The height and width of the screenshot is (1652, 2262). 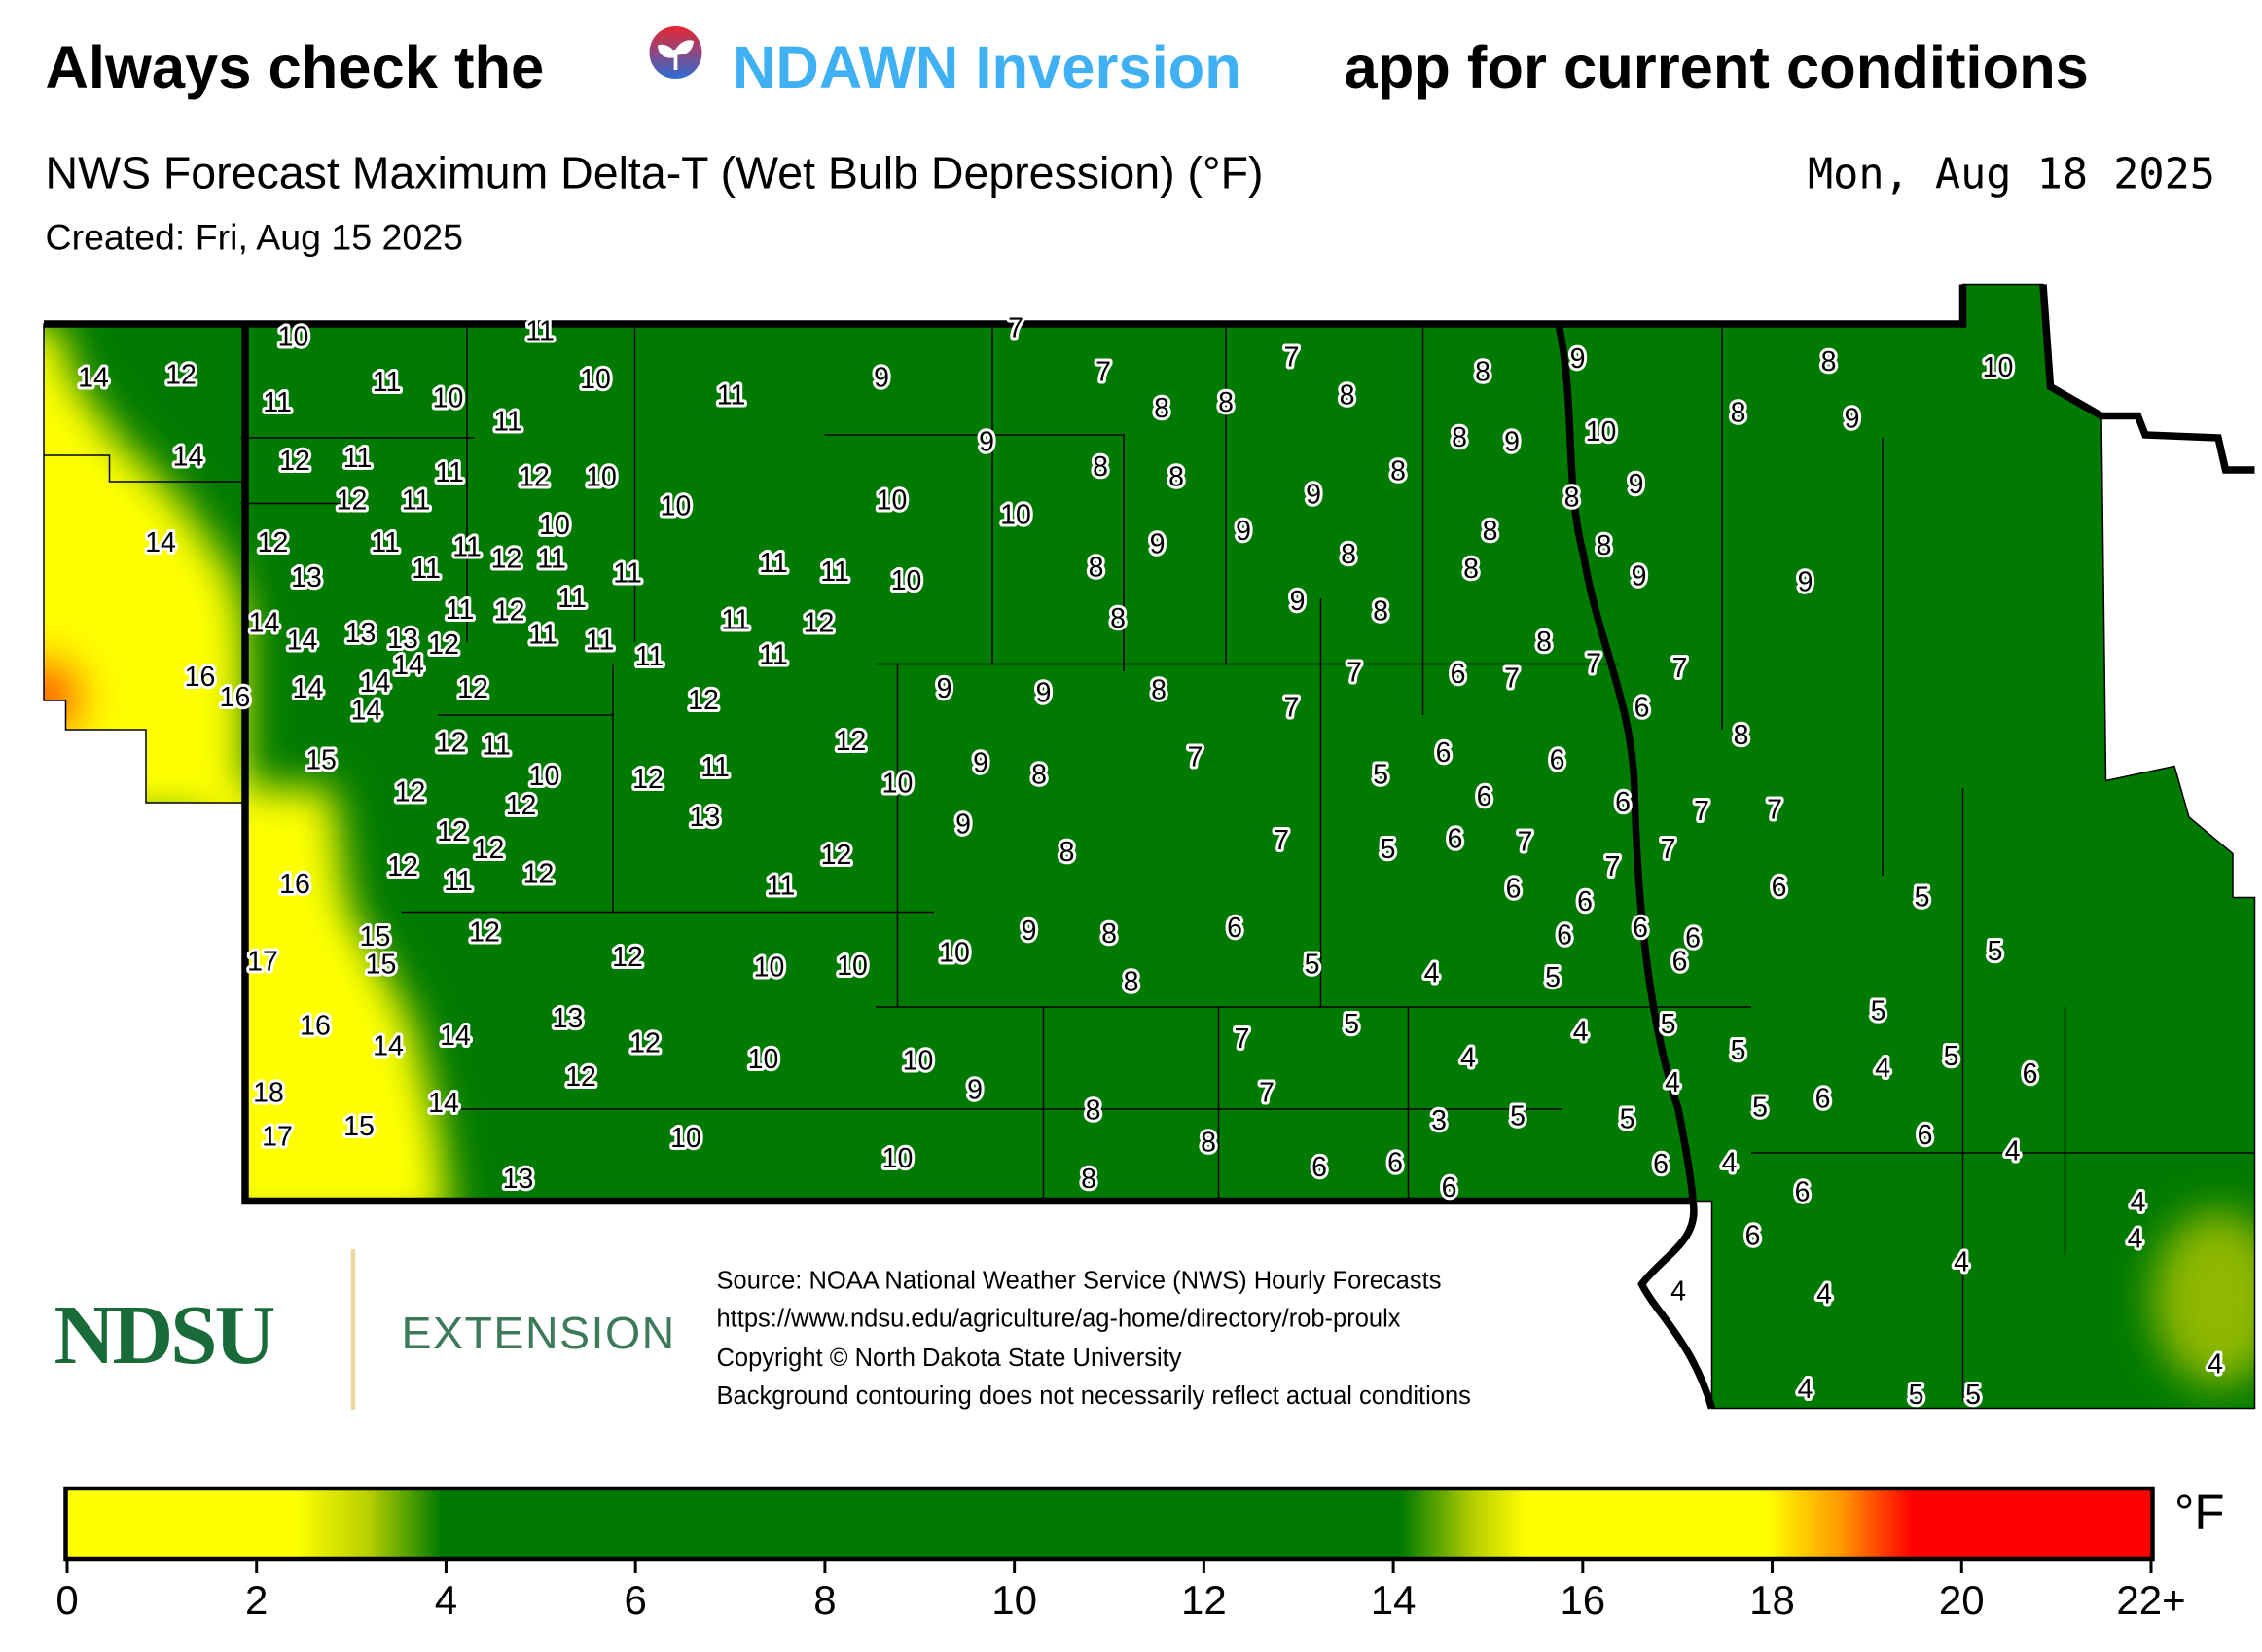 I want to click on value-label: 17, so click(x=262, y=962).